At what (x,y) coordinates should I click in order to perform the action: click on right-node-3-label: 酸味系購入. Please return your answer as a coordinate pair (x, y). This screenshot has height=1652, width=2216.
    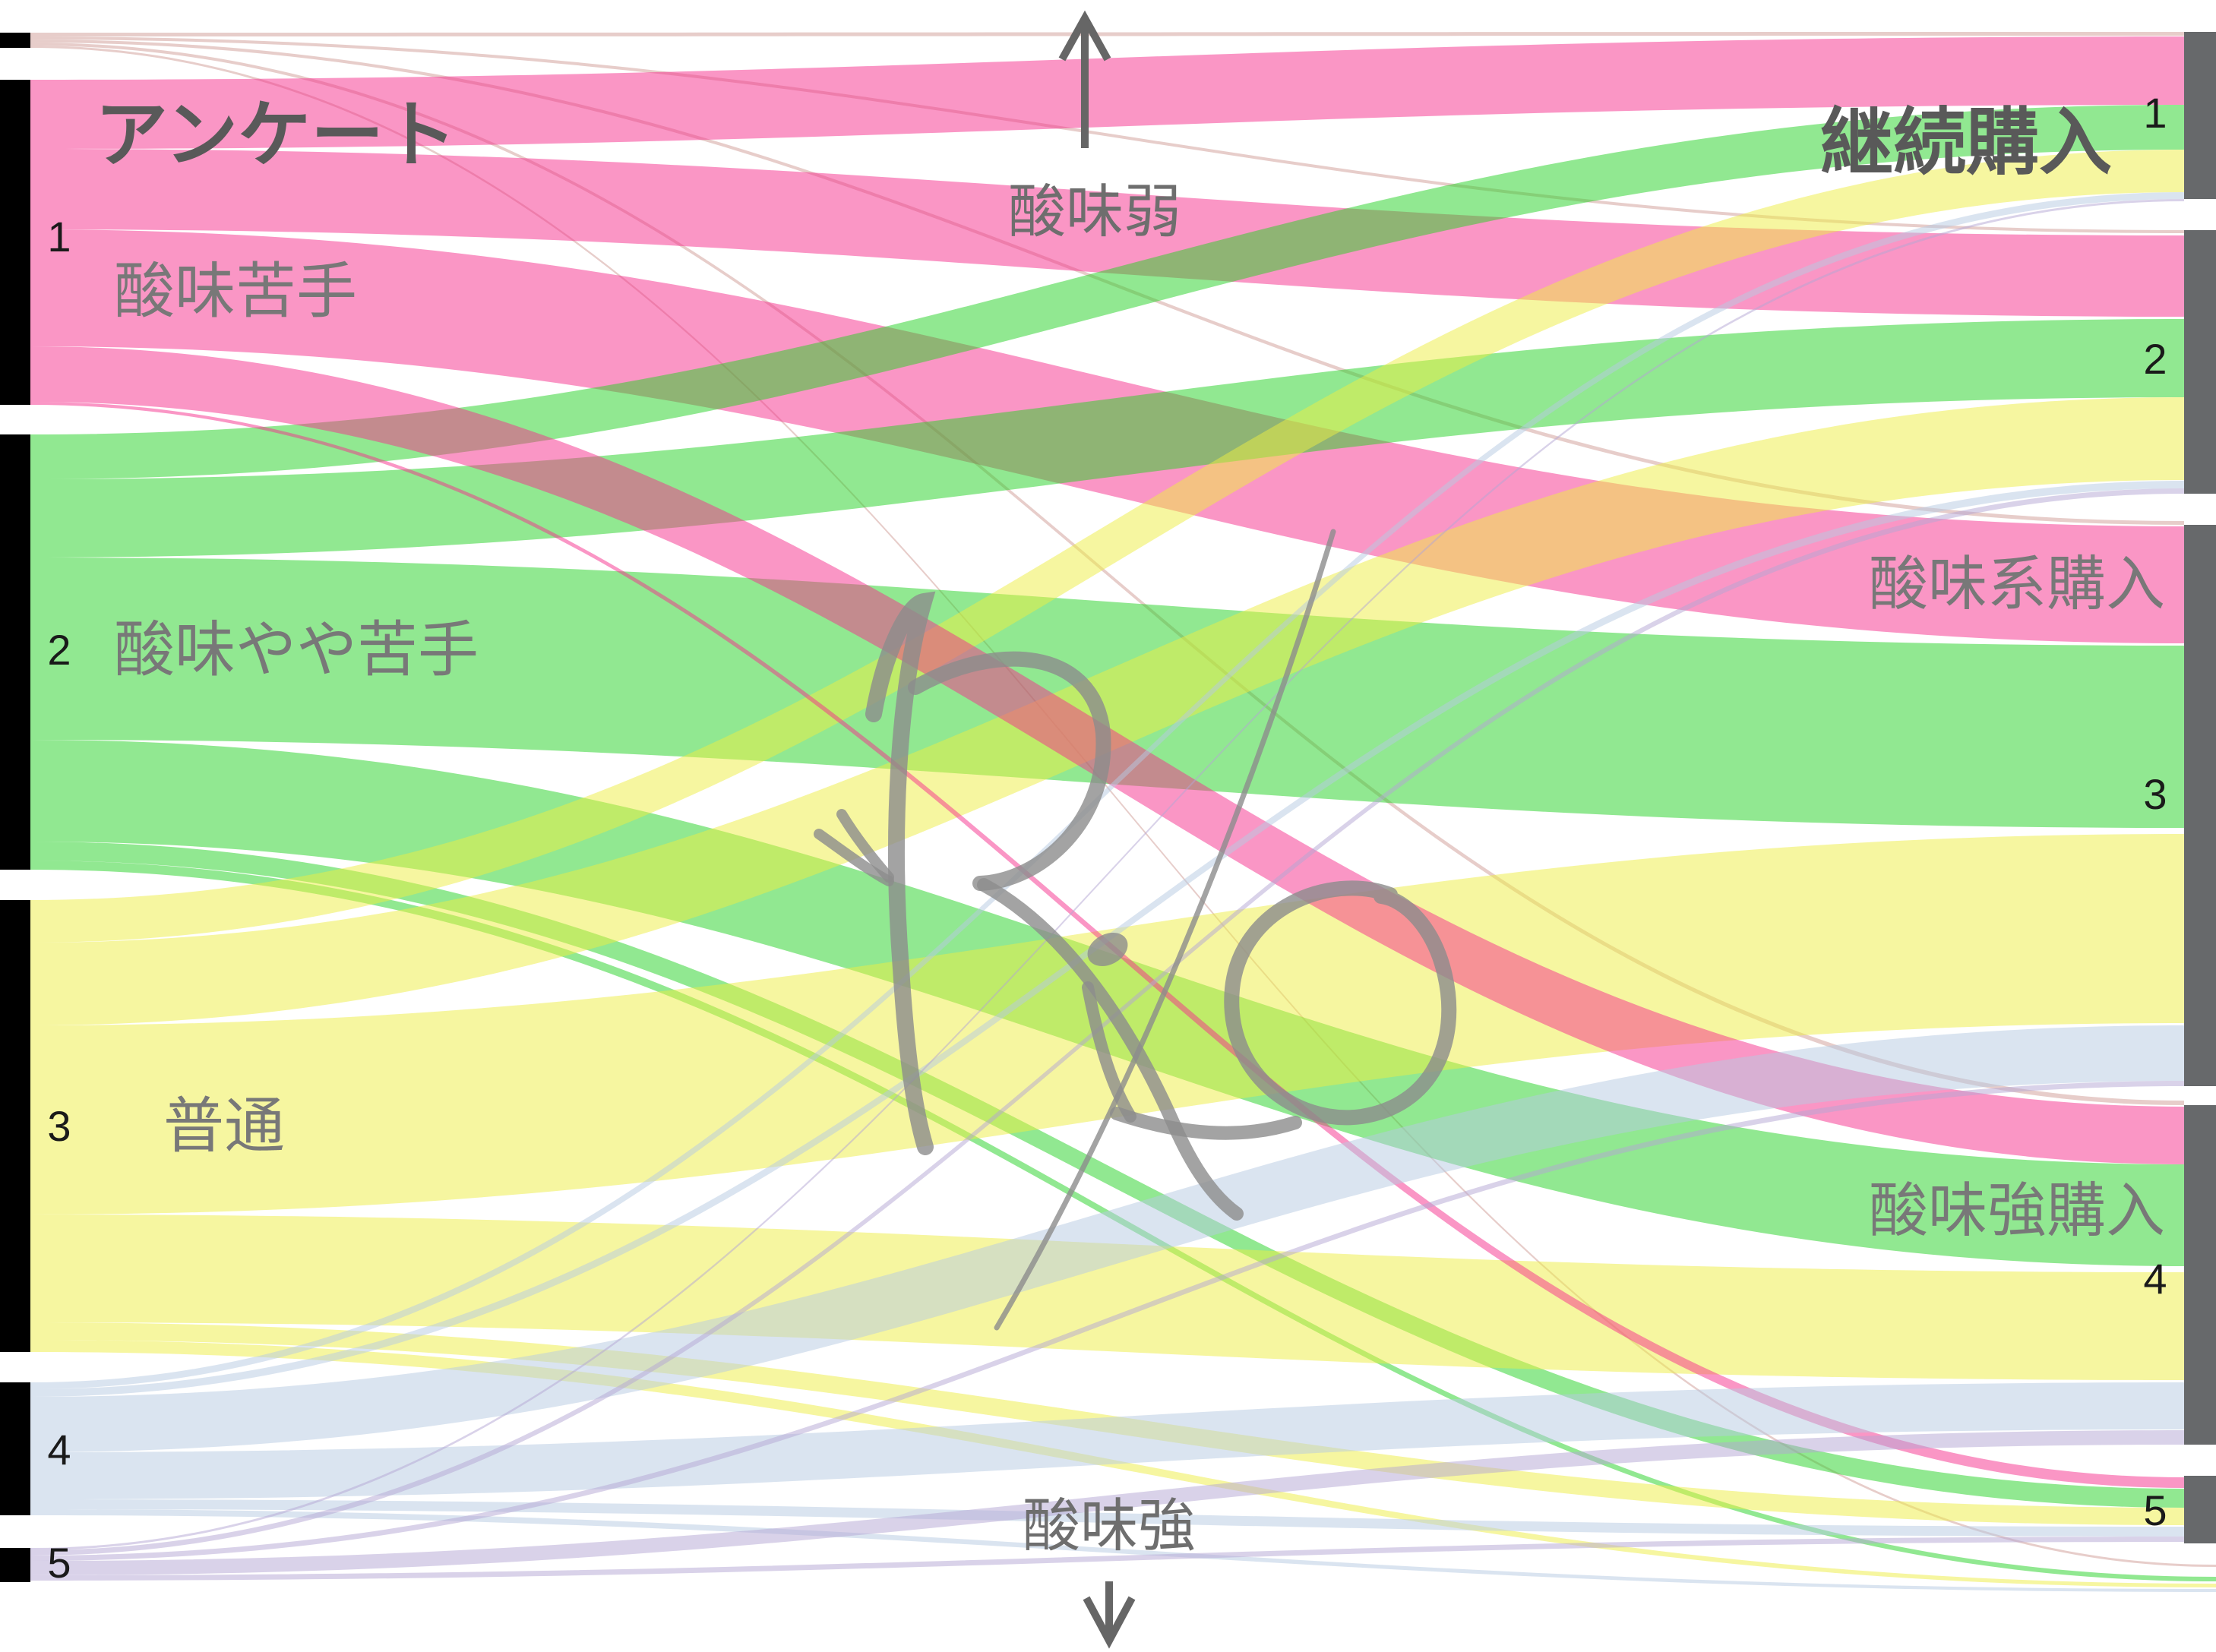
    Looking at the image, I should click on (2017, 584).